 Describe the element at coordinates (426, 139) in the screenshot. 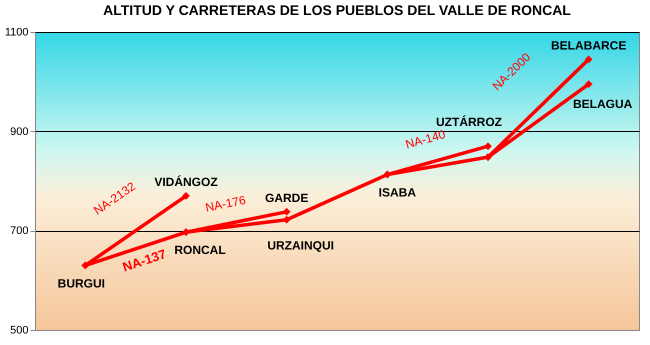

I see `text: NA-140` at that location.